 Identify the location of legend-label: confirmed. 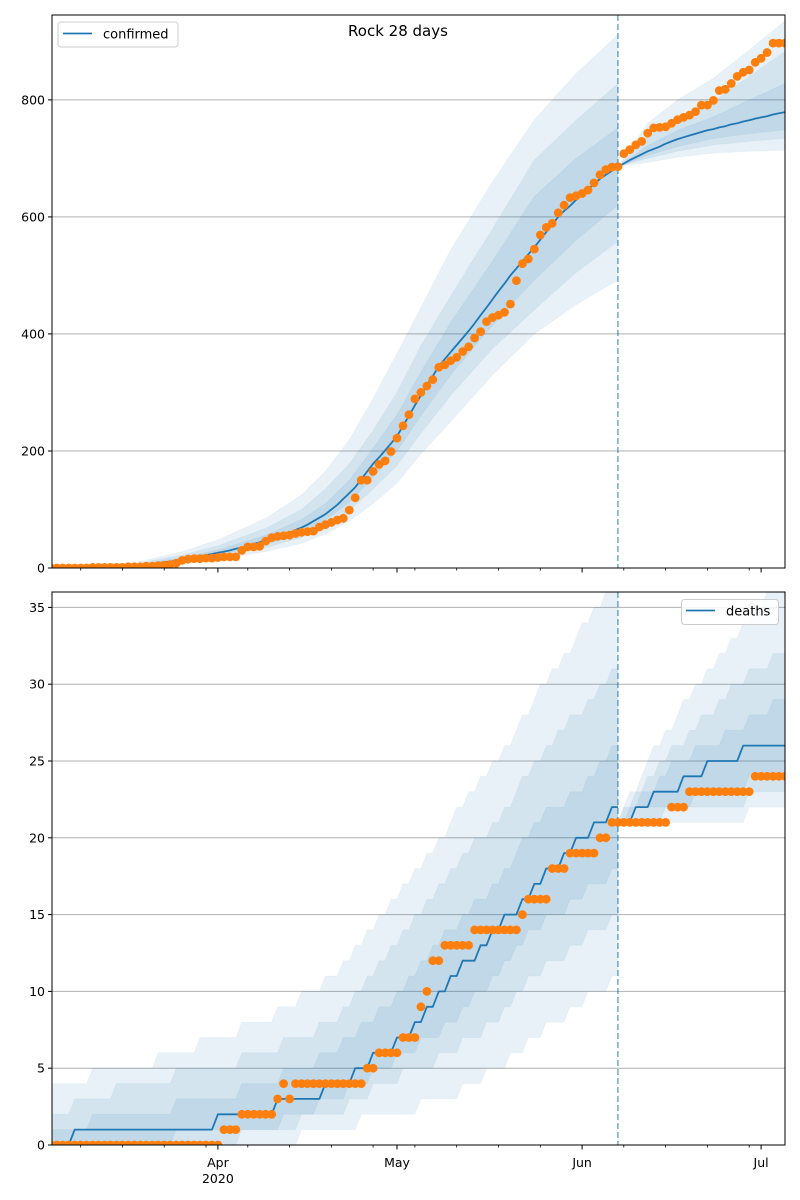
(136, 35).